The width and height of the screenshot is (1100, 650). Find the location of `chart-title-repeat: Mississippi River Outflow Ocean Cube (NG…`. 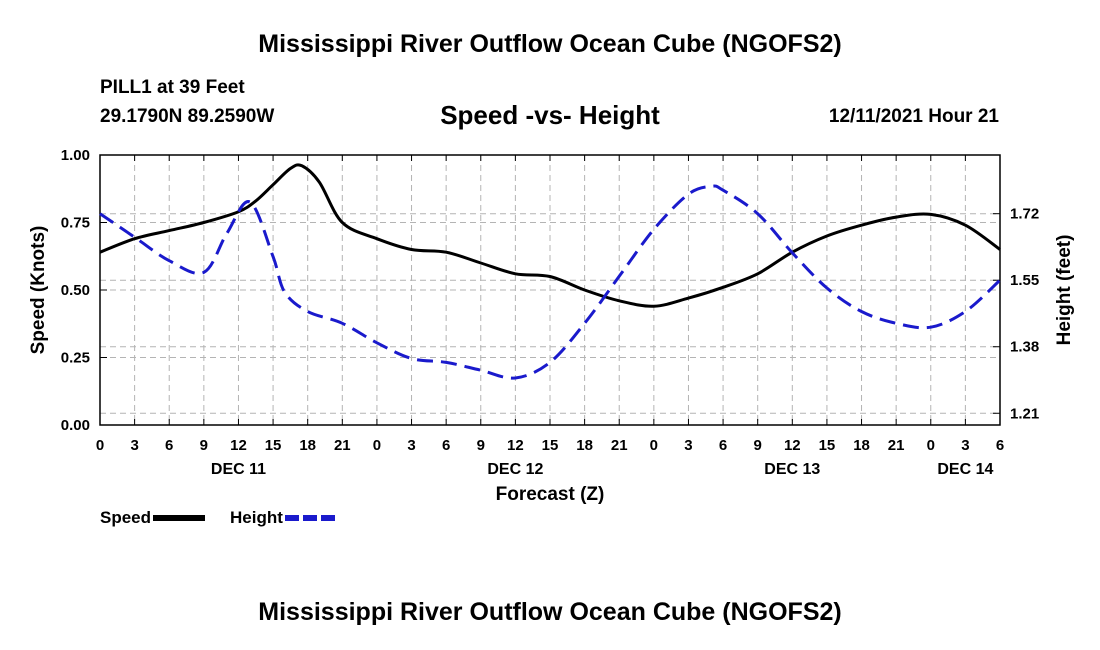

chart-title-repeat: Mississippi River Outflow Ocean Cube (NG… is located at coordinates (550, 612).